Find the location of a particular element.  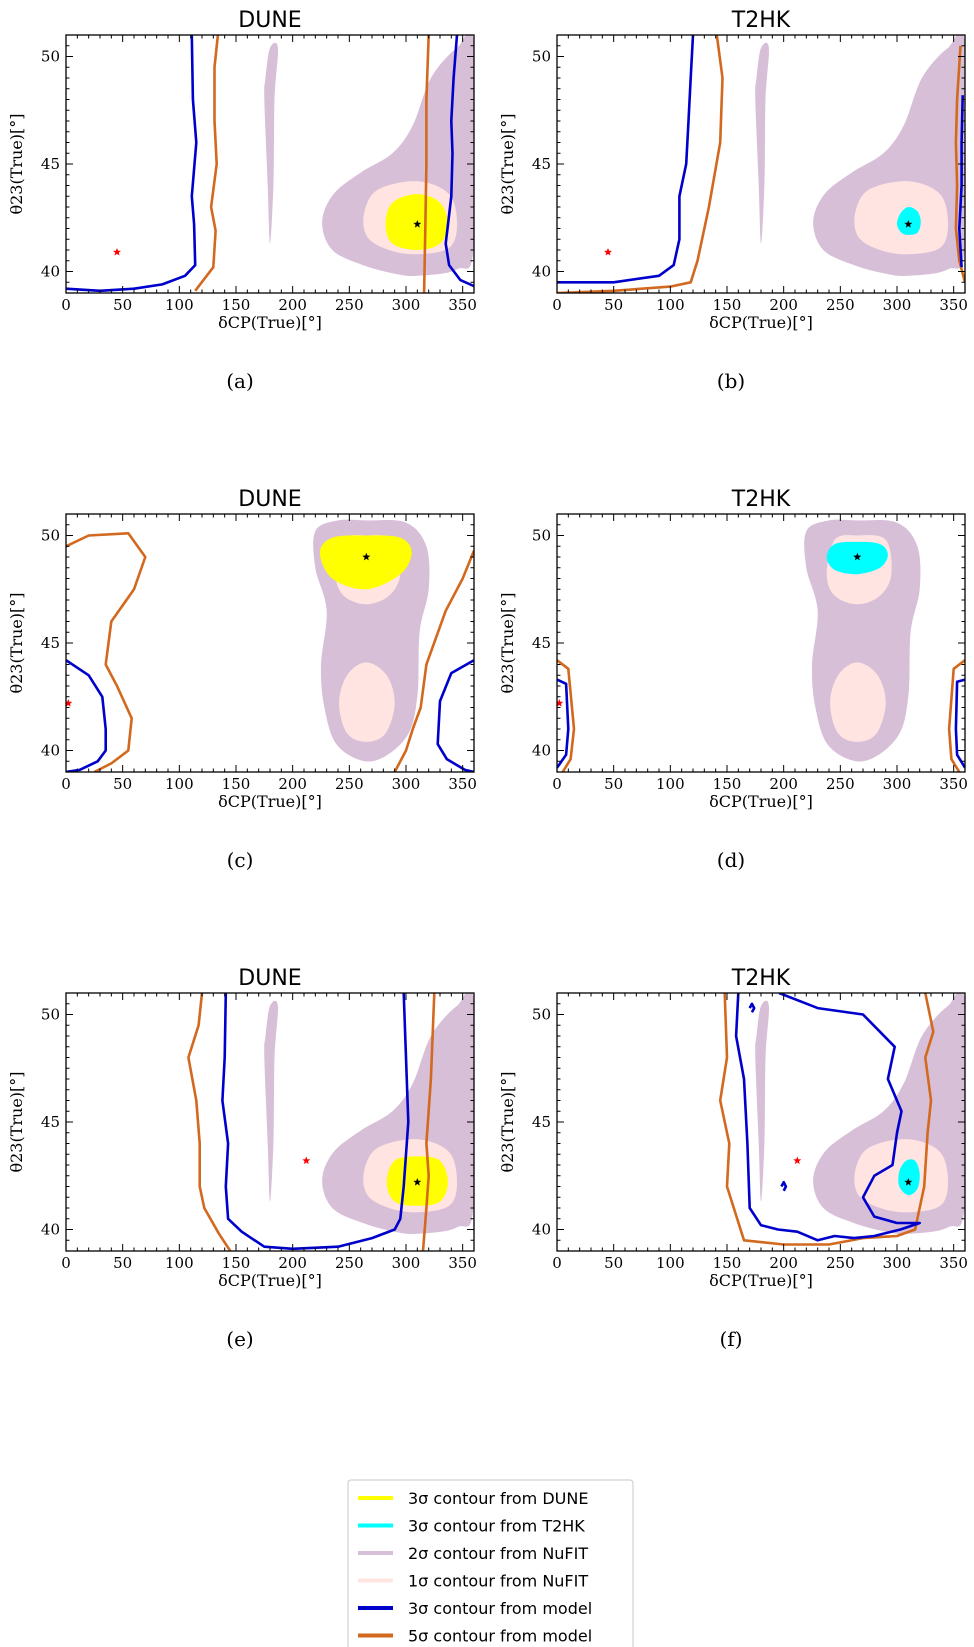

legend-label: 3σ contour from DUNE is located at coordinates (498, 1498).